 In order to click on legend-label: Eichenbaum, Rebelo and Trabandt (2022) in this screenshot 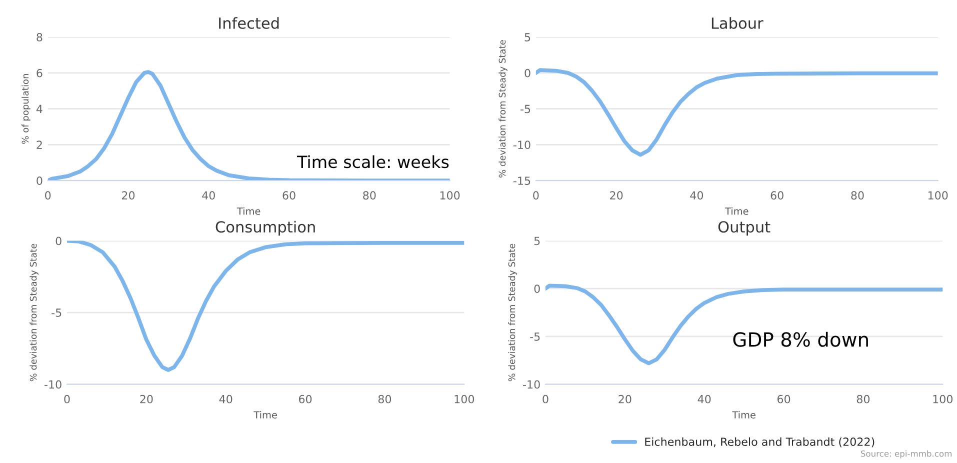, I will do `click(759, 442)`.